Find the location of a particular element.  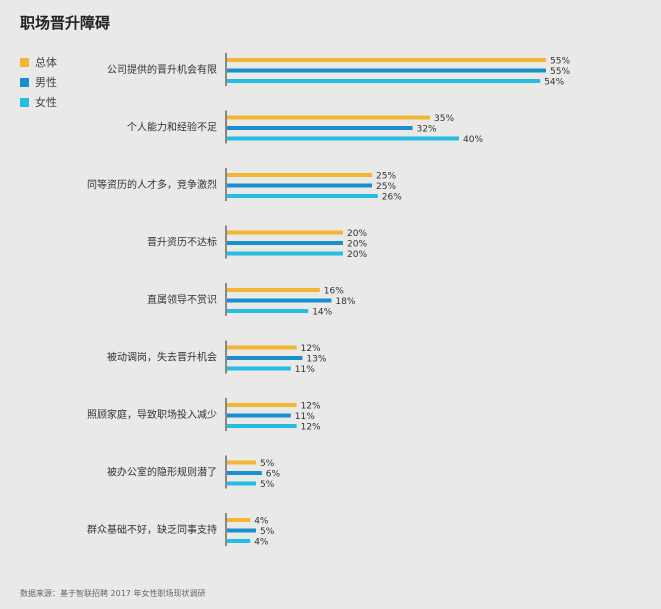

value-label-female: 54% is located at coordinates (554, 83).